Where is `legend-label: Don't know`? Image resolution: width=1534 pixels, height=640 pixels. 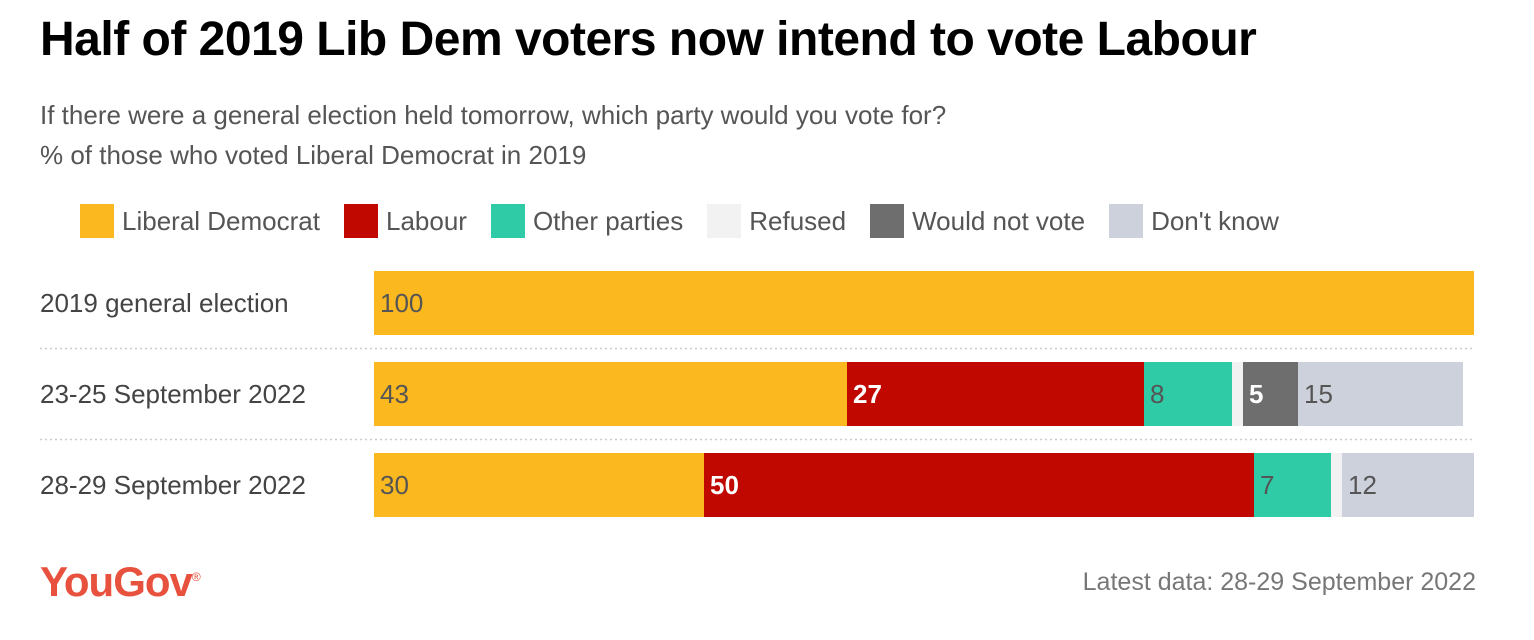 legend-label: Don't know is located at coordinates (1215, 220).